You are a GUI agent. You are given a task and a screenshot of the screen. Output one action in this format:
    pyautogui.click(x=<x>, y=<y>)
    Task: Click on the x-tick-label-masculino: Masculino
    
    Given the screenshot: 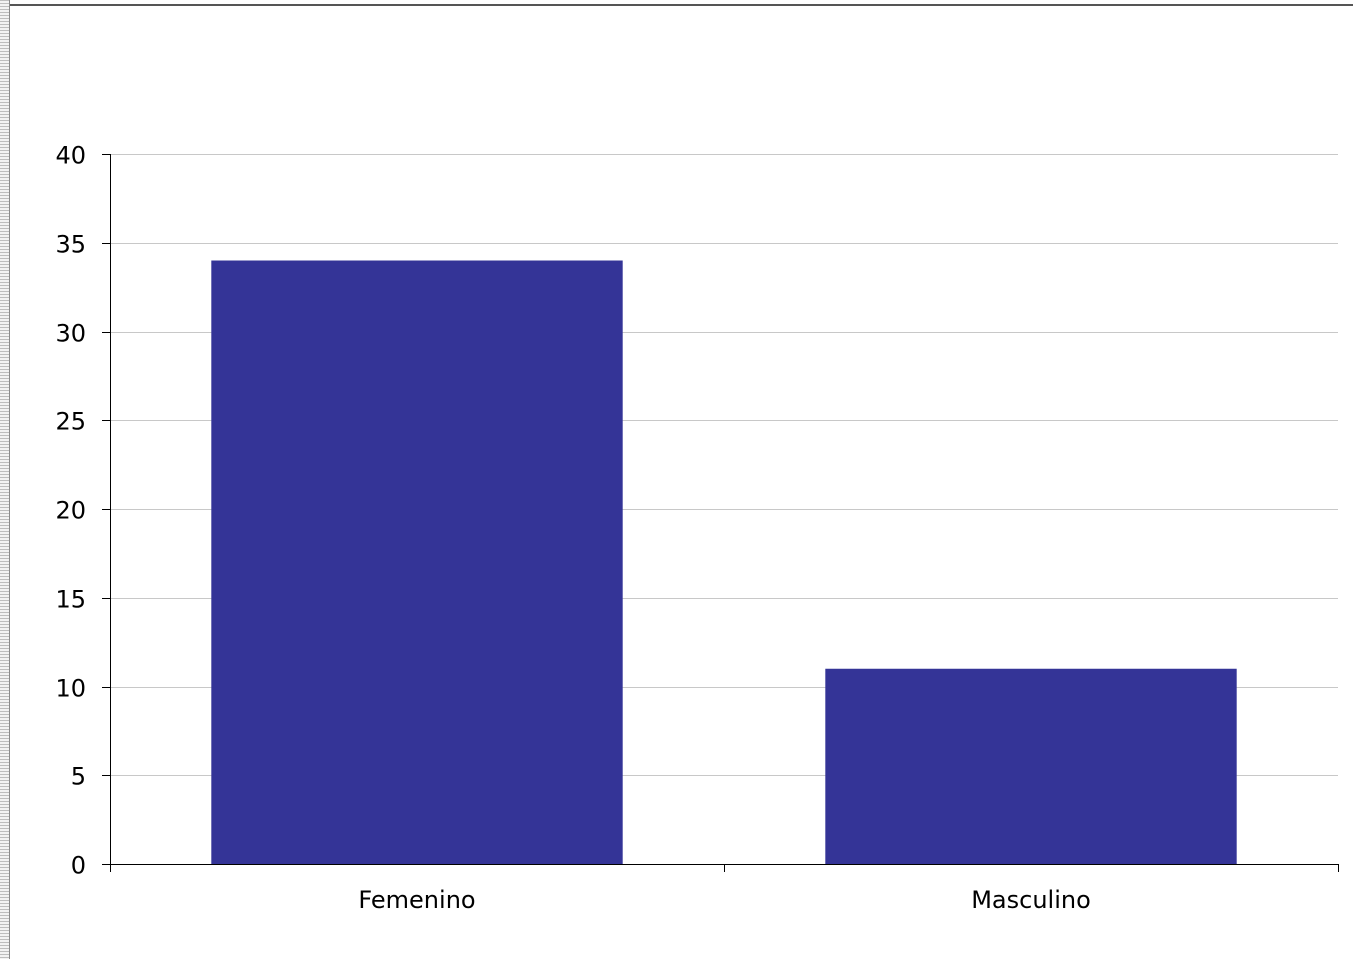 What is the action you would take?
    pyautogui.click(x=1031, y=900)
    